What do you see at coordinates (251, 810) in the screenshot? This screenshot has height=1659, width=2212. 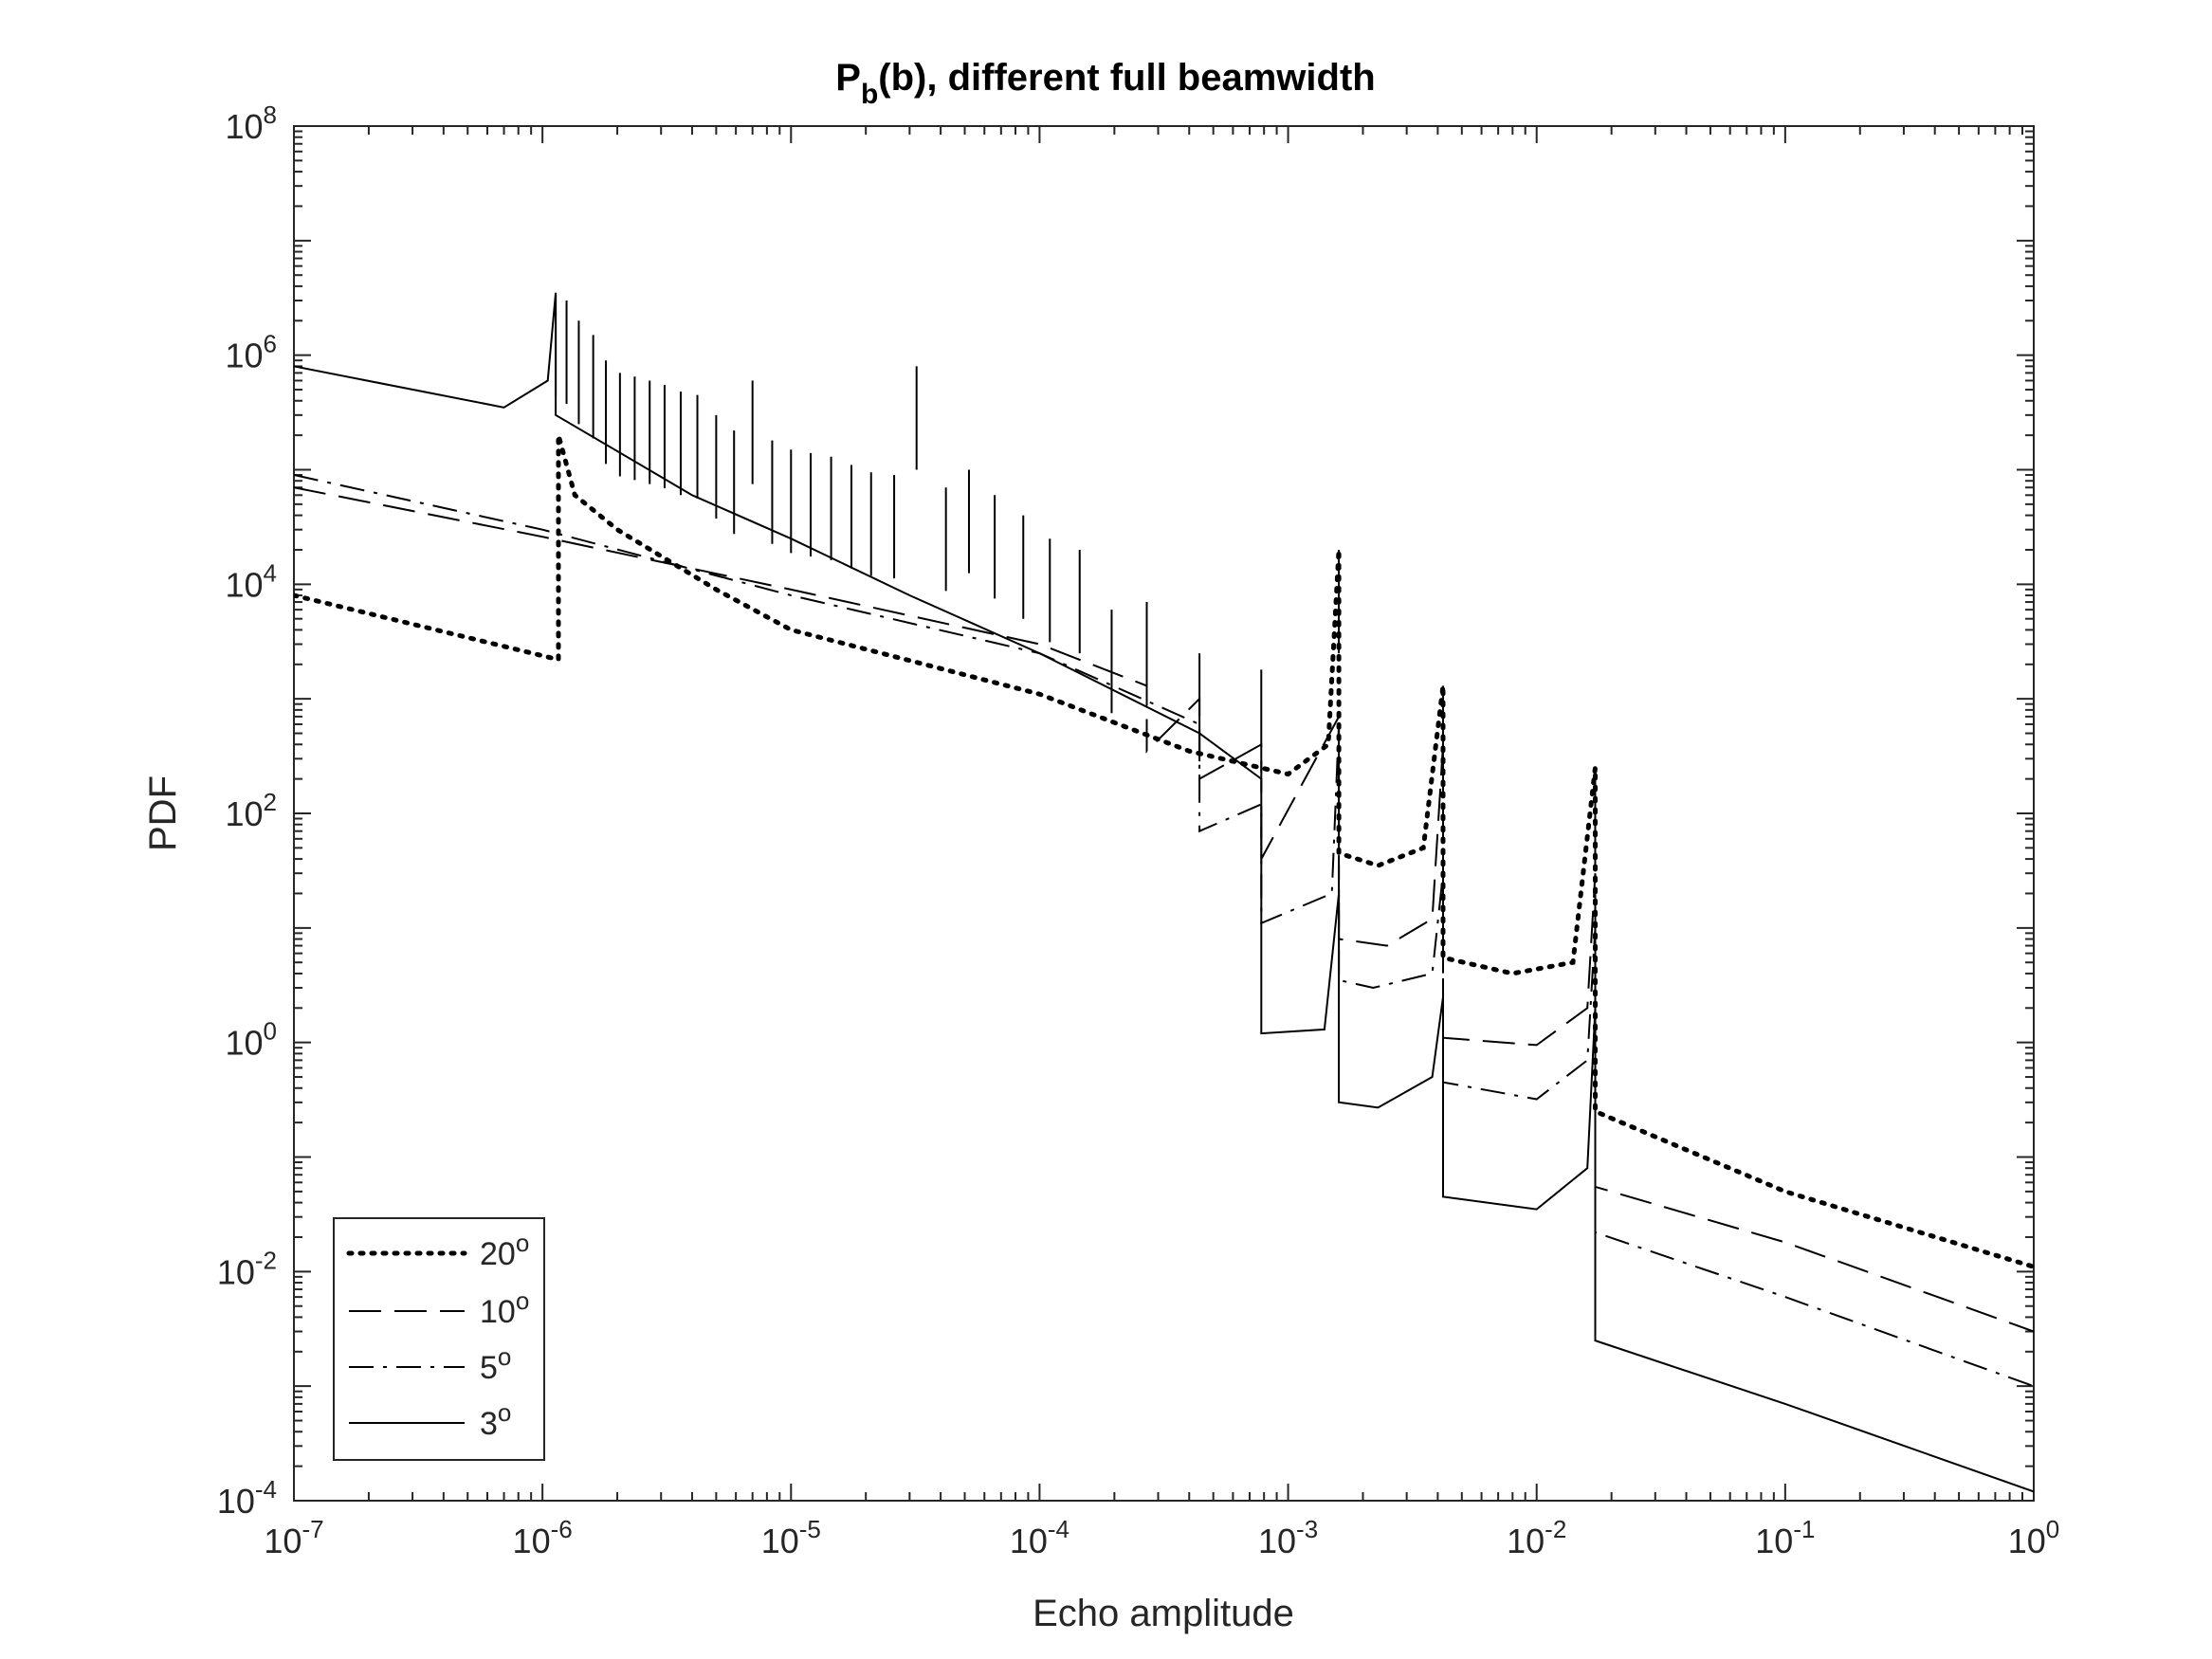 I see `y-tick-label: 10²` at bounding box center [251, 810].